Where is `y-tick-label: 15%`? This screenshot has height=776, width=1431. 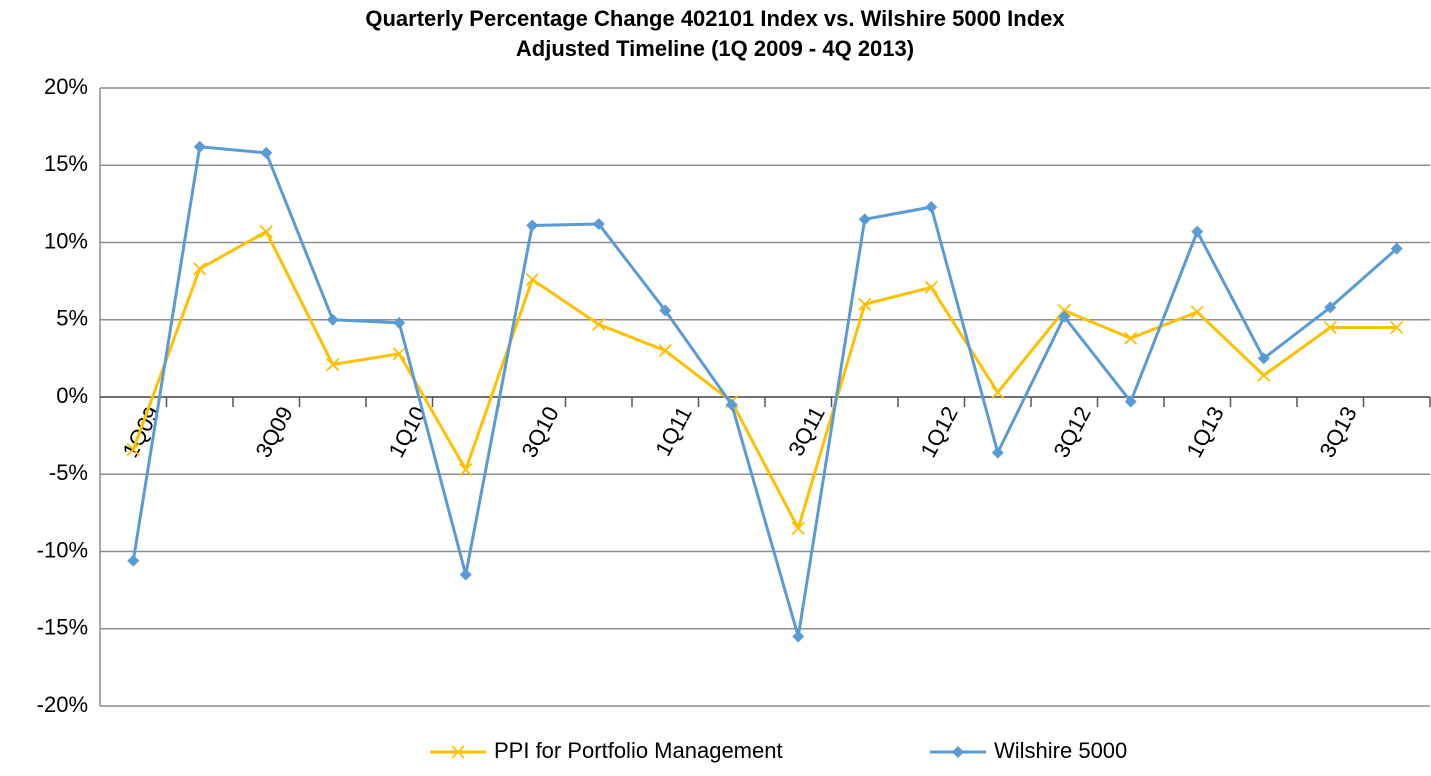
y-tick-label: 15% is located at coordinates (66, 163).